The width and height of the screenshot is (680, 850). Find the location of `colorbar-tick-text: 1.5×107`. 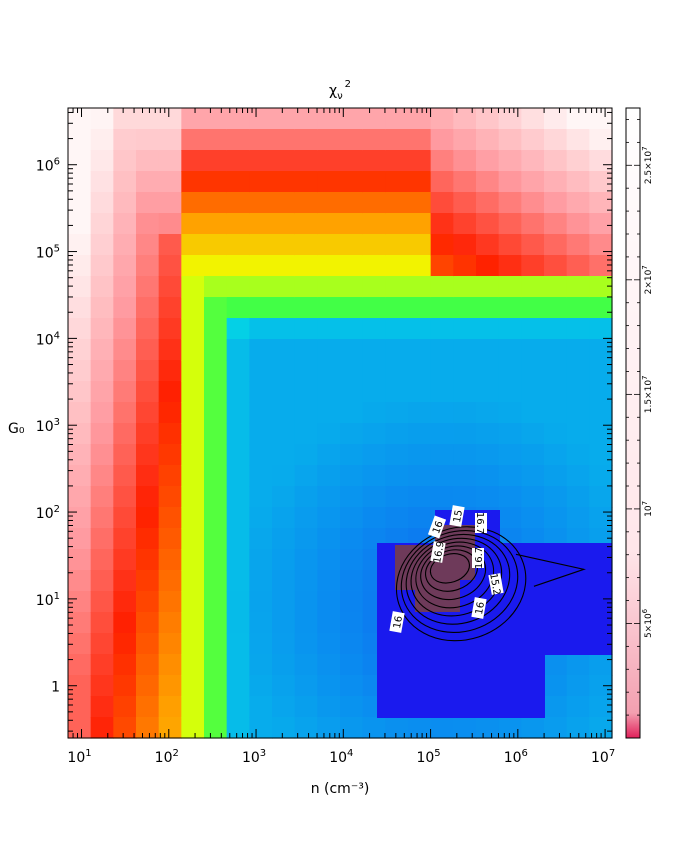

colorbar-tick-text: 1.5×107 is located at coordinates (647, 394).